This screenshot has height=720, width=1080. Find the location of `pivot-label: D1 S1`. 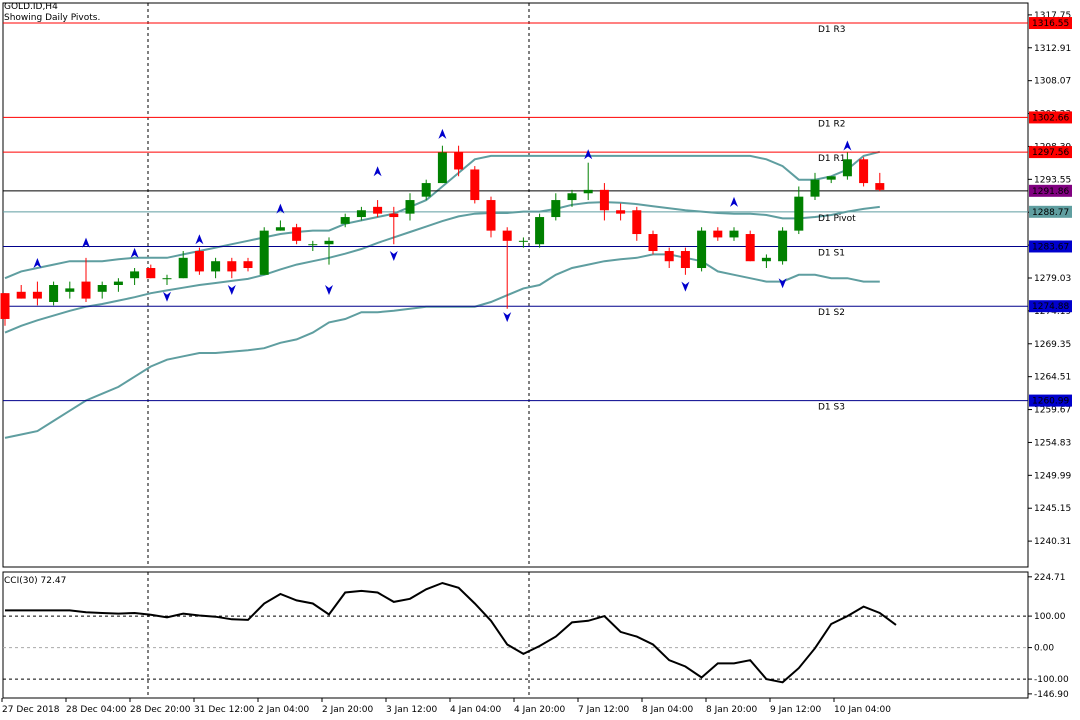

pivot-label: D1 S1 is located at coordinates (831, 253).